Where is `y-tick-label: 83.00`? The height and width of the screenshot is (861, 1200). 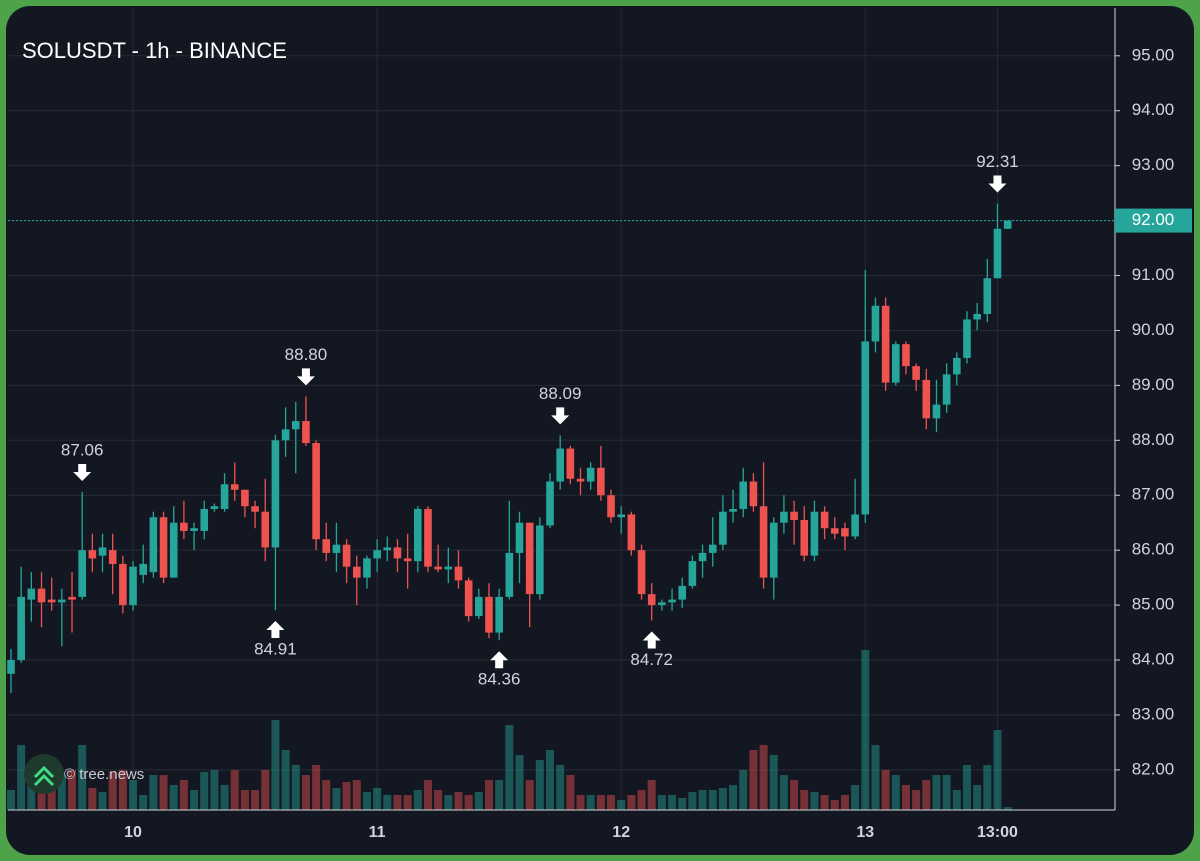 y-tick-label: 83.00 is located at coordinates (1153, 713).